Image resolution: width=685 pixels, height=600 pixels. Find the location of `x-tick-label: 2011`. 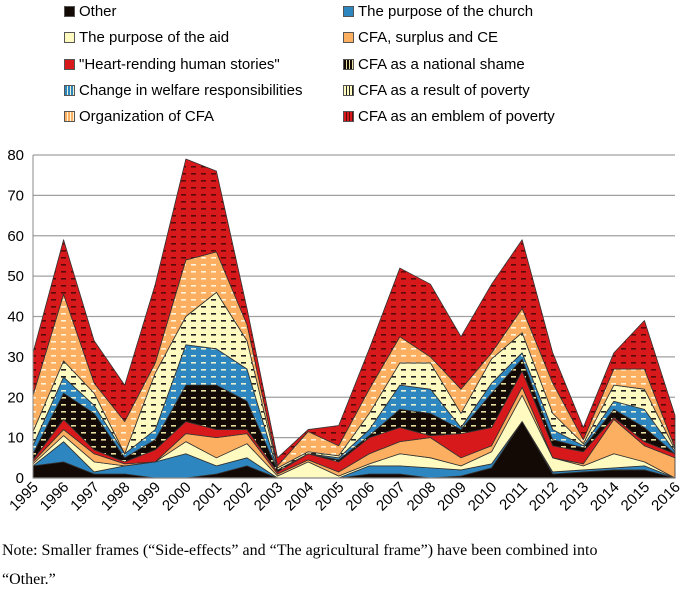

x-tick-label: 2011 is located at coordinates (513, 496).